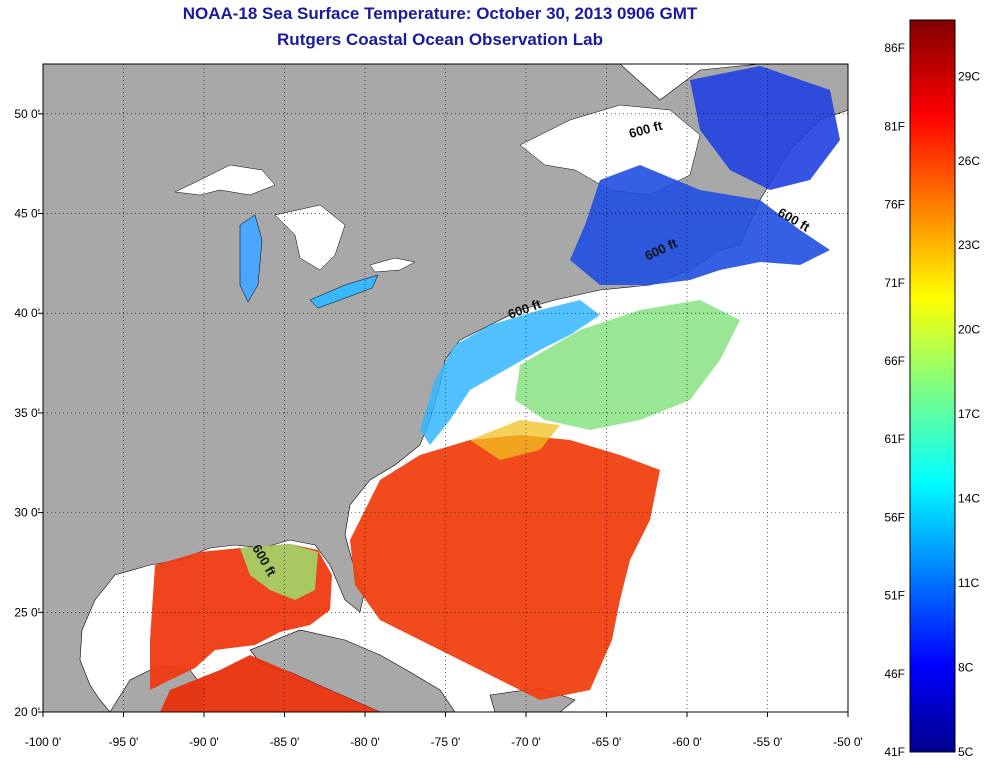  Describe the element at coordinates (969, 499) in the screenshot. I see `colorbar-c-label: 14C` at that location.